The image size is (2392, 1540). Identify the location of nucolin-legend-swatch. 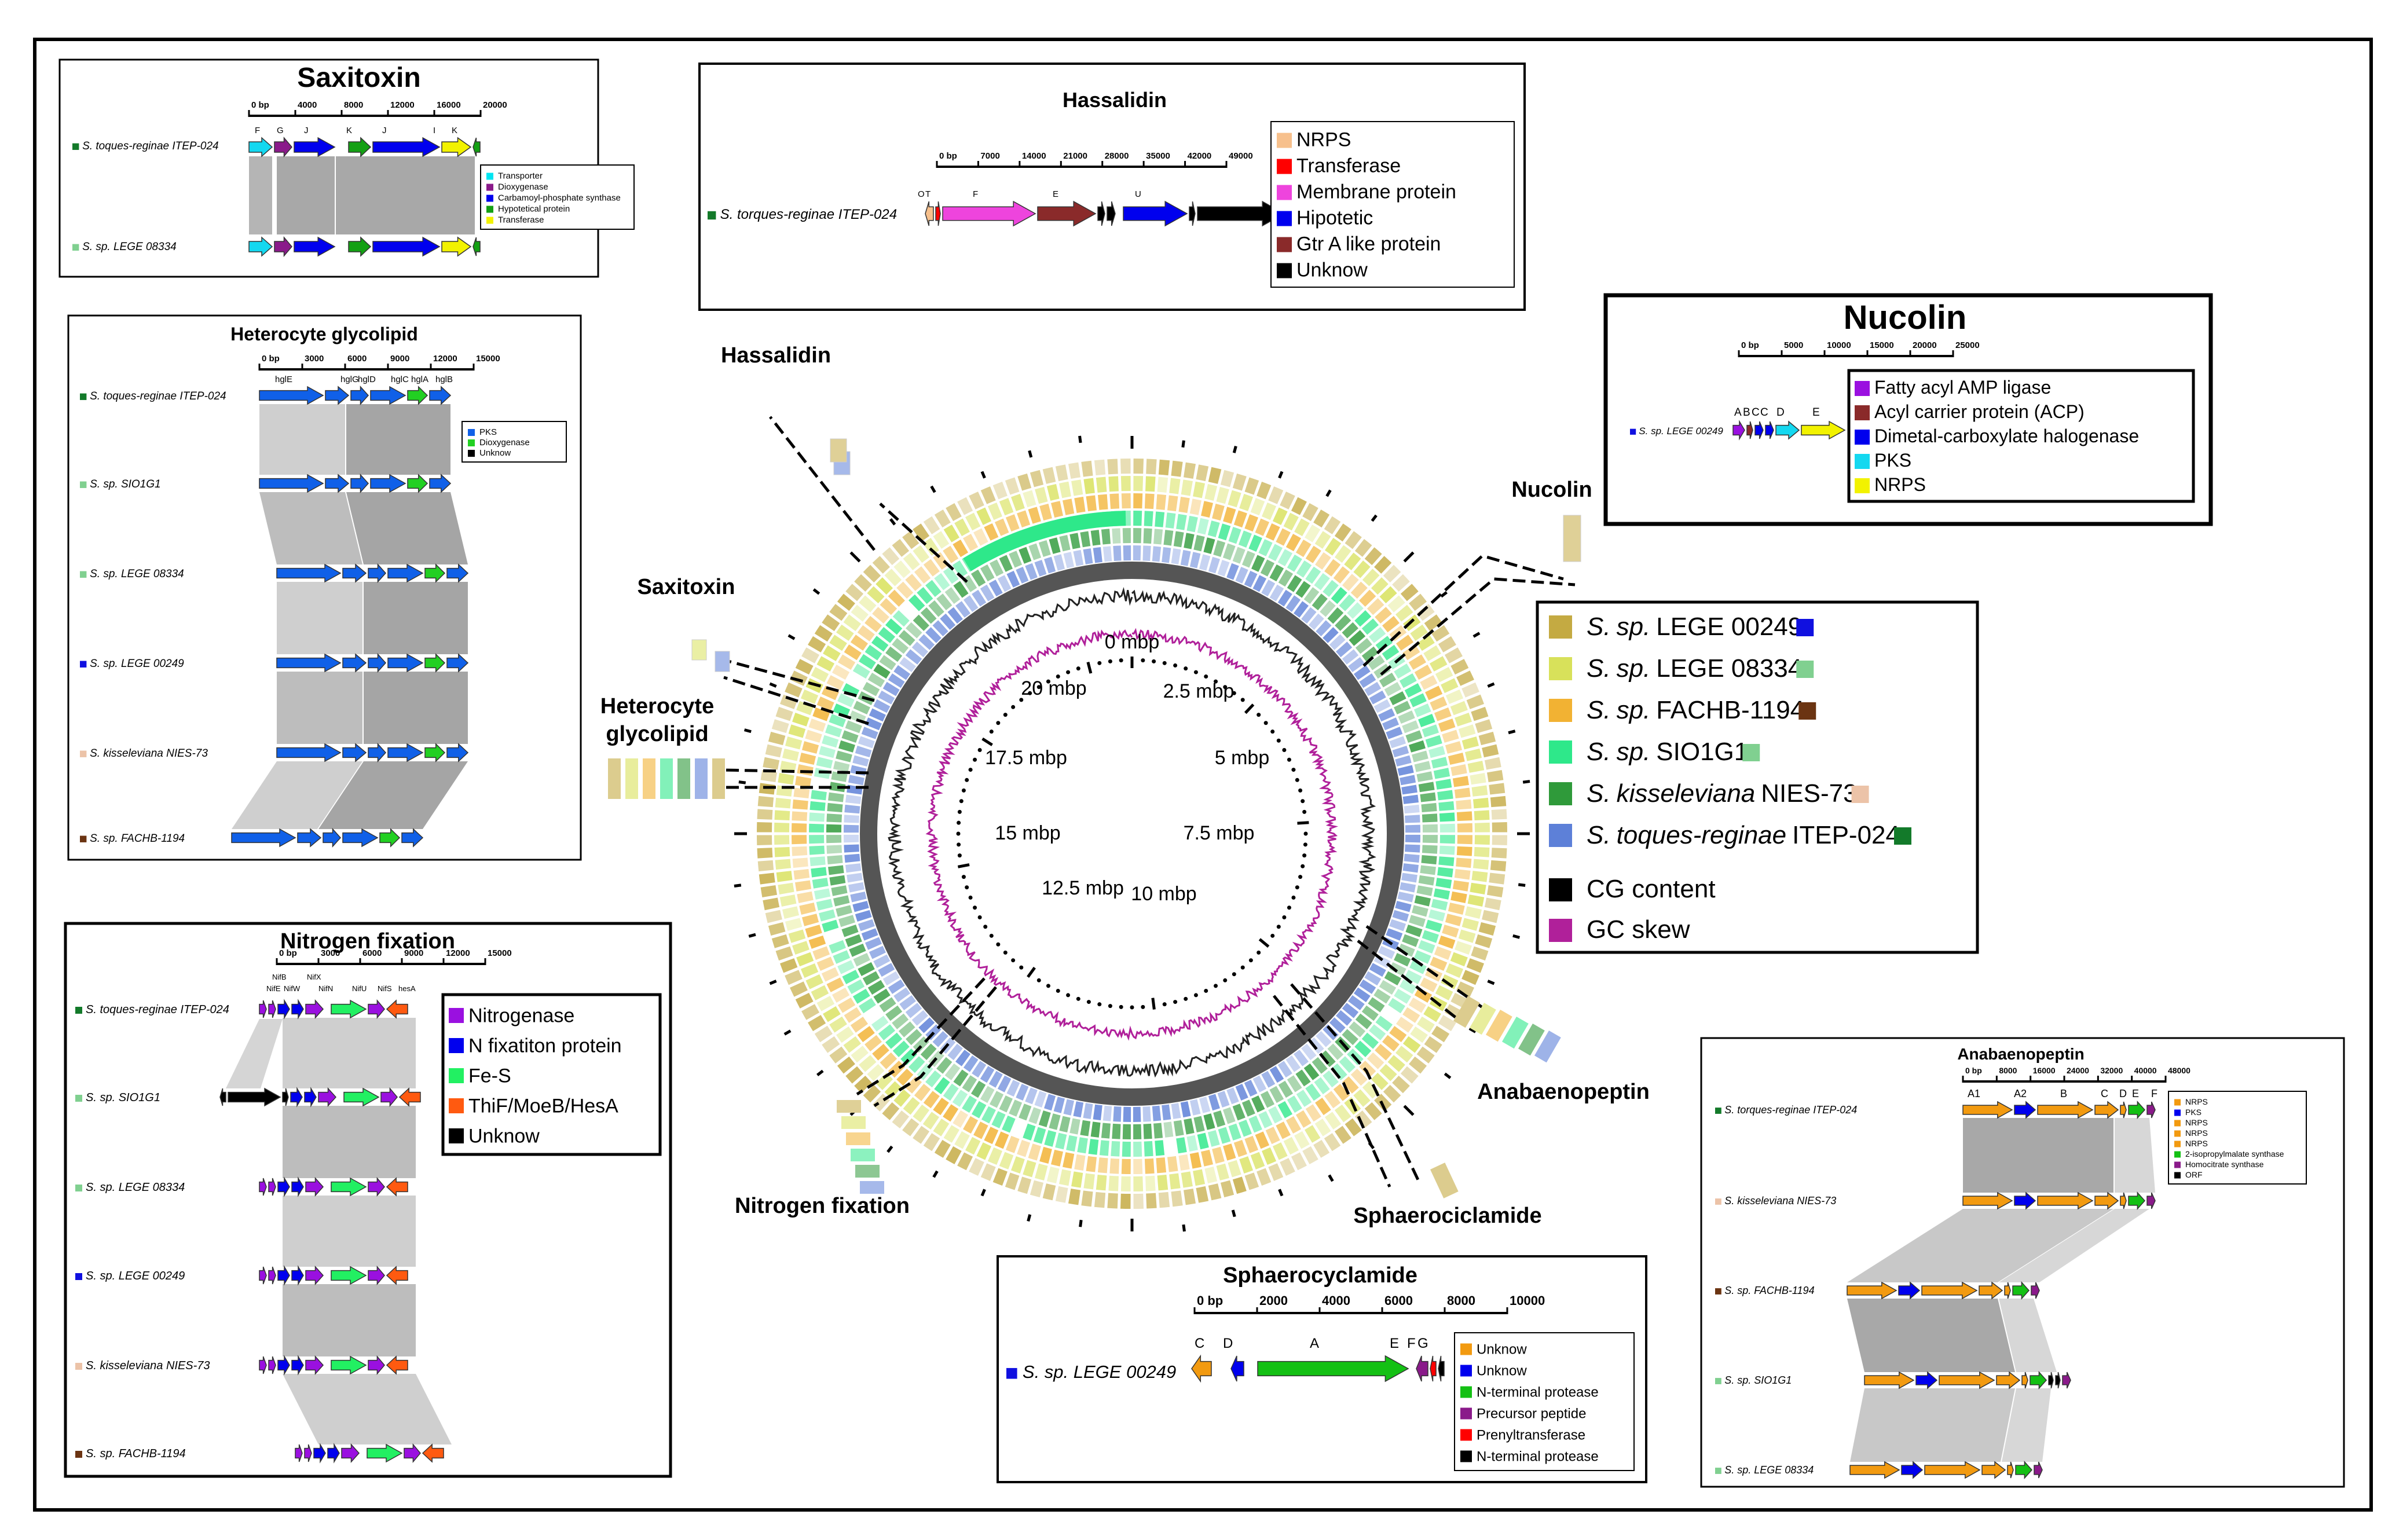
(1862, 438).